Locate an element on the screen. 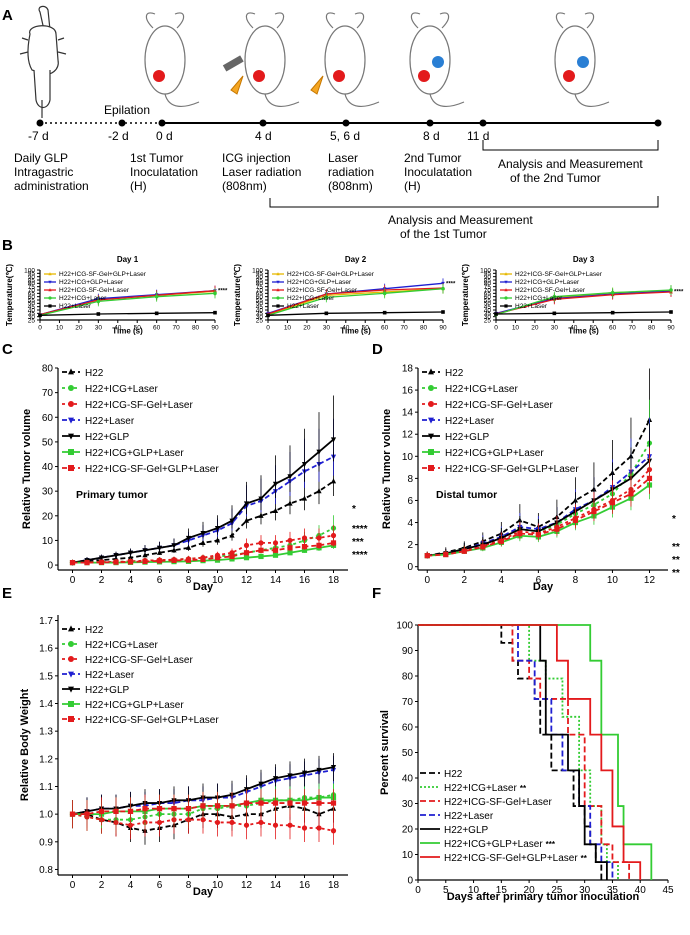 The width and height of the screenshot is (690, 935). panel-label-f: F is located at coordinates (376, 593).